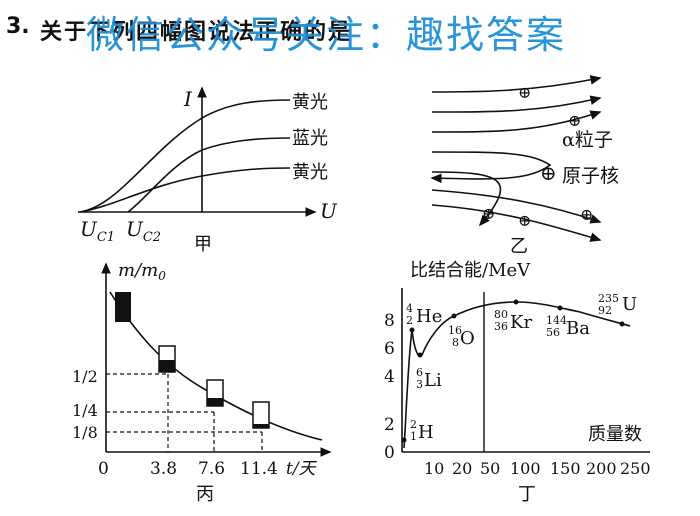  I want to click on ding-caption: 丁, so click(527, 494).